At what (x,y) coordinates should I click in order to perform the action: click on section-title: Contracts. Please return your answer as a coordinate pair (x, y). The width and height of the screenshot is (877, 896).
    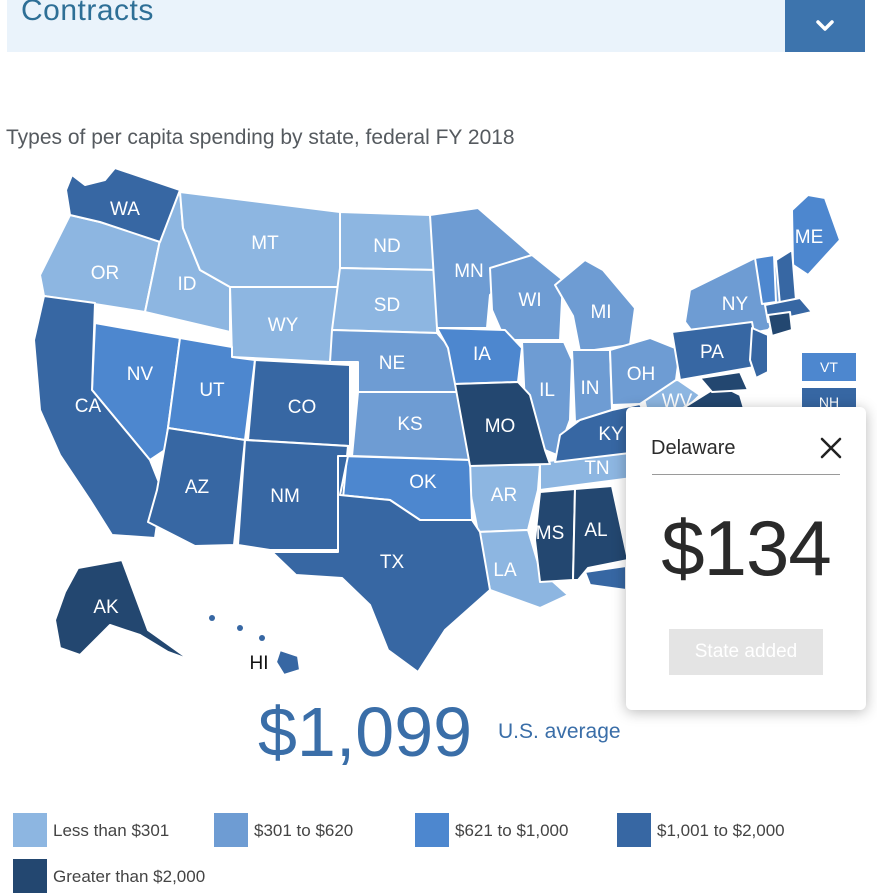
    Looking at the image, I should click on (87, 13).